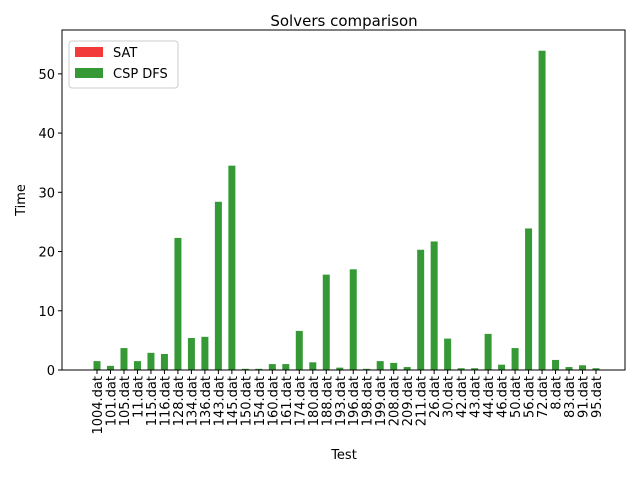 This screenshot has height=480, width=640. What do you see at coordinates (273, 401) in the screenshot?
I see `x-tick-label: 160.dat` at bounding box center [273, 401].